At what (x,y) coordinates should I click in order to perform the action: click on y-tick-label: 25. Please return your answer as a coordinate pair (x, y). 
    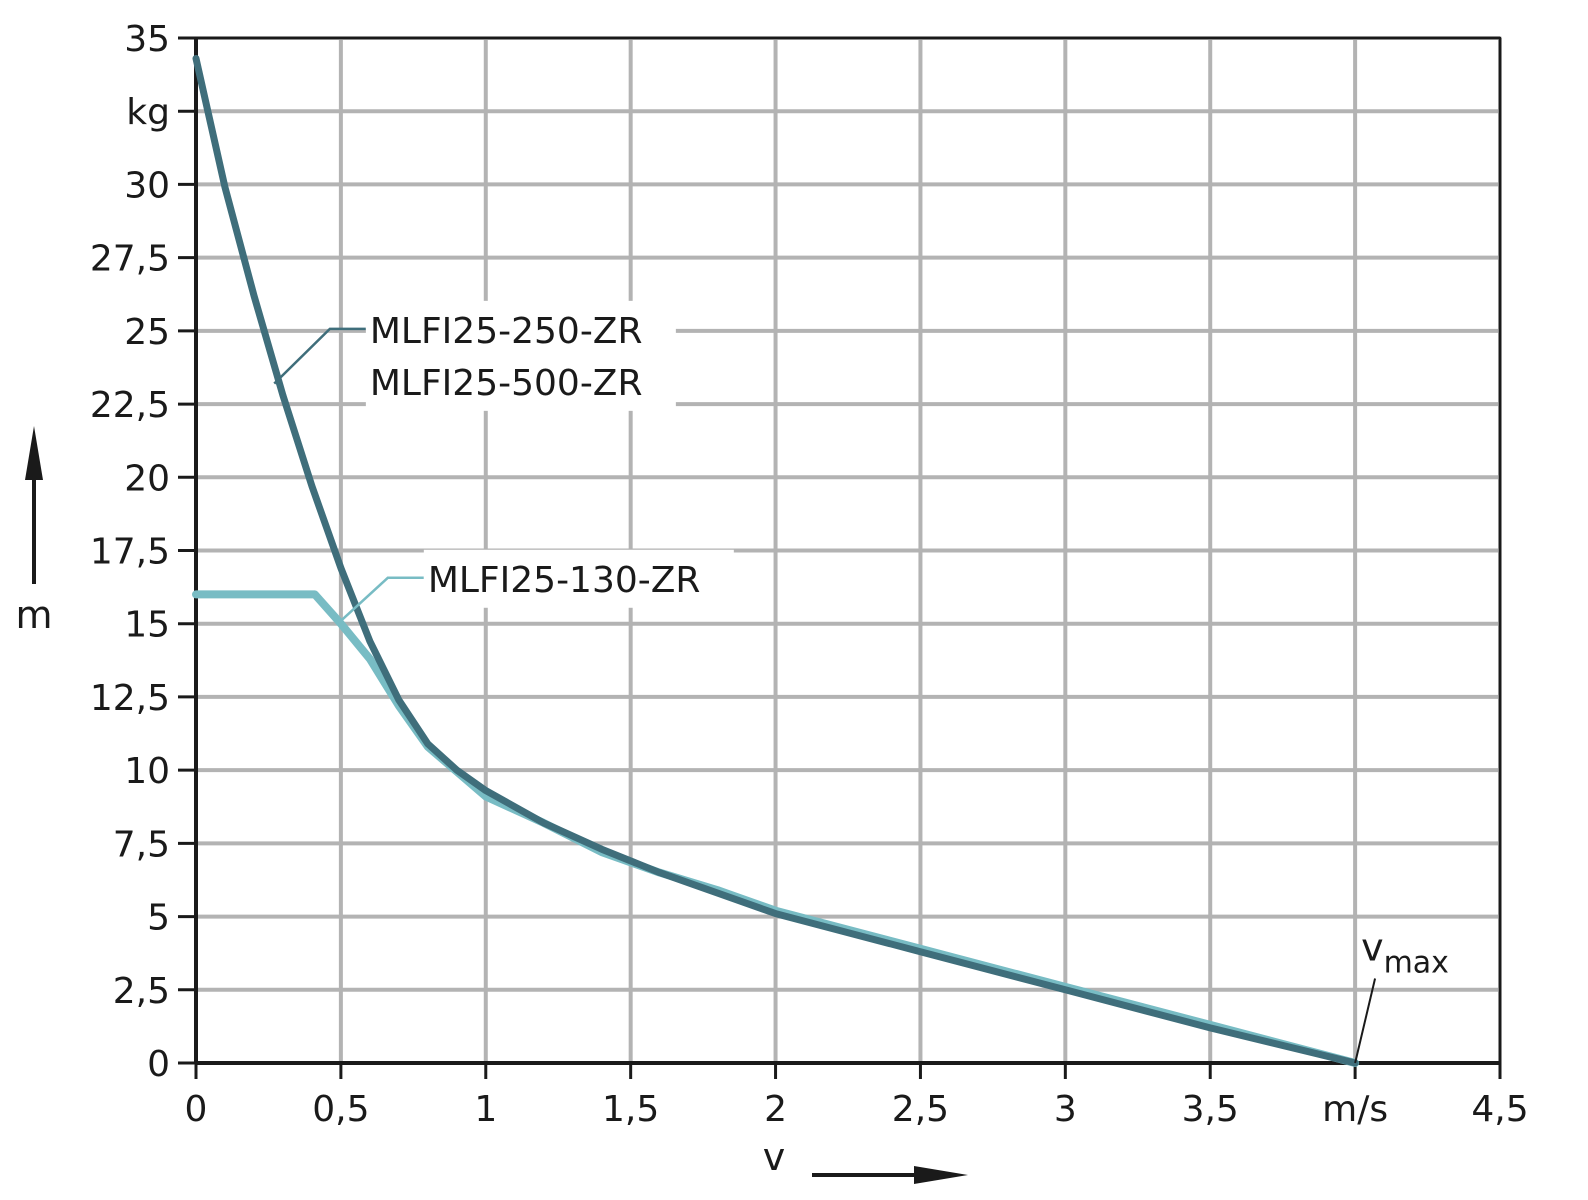
    Looking at the image, I should click on (147, 332).